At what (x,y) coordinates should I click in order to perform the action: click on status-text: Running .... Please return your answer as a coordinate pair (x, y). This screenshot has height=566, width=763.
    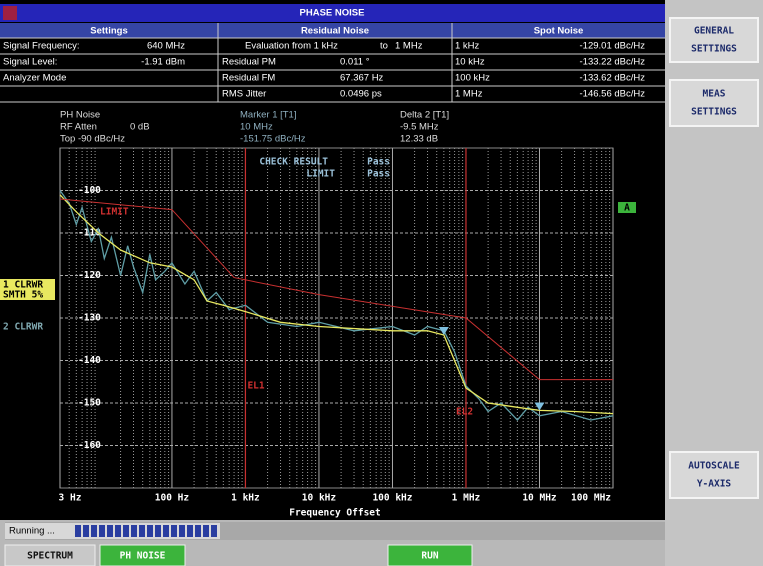
    Looking at the image, I should click on (32, 531).